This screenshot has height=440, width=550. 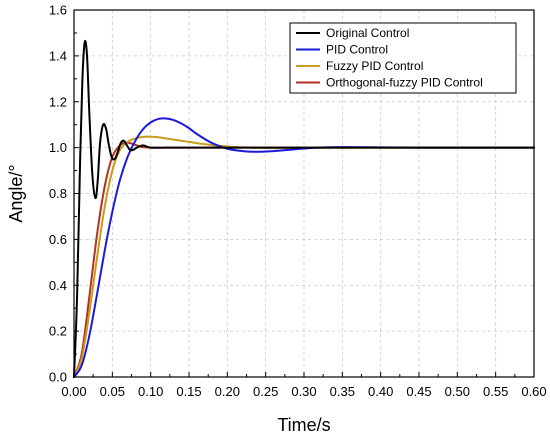 What do you see at coordinates (265, 391) in the screenshot?
I see `x-tick-label: 0.25` at bounding box center [265, 391].